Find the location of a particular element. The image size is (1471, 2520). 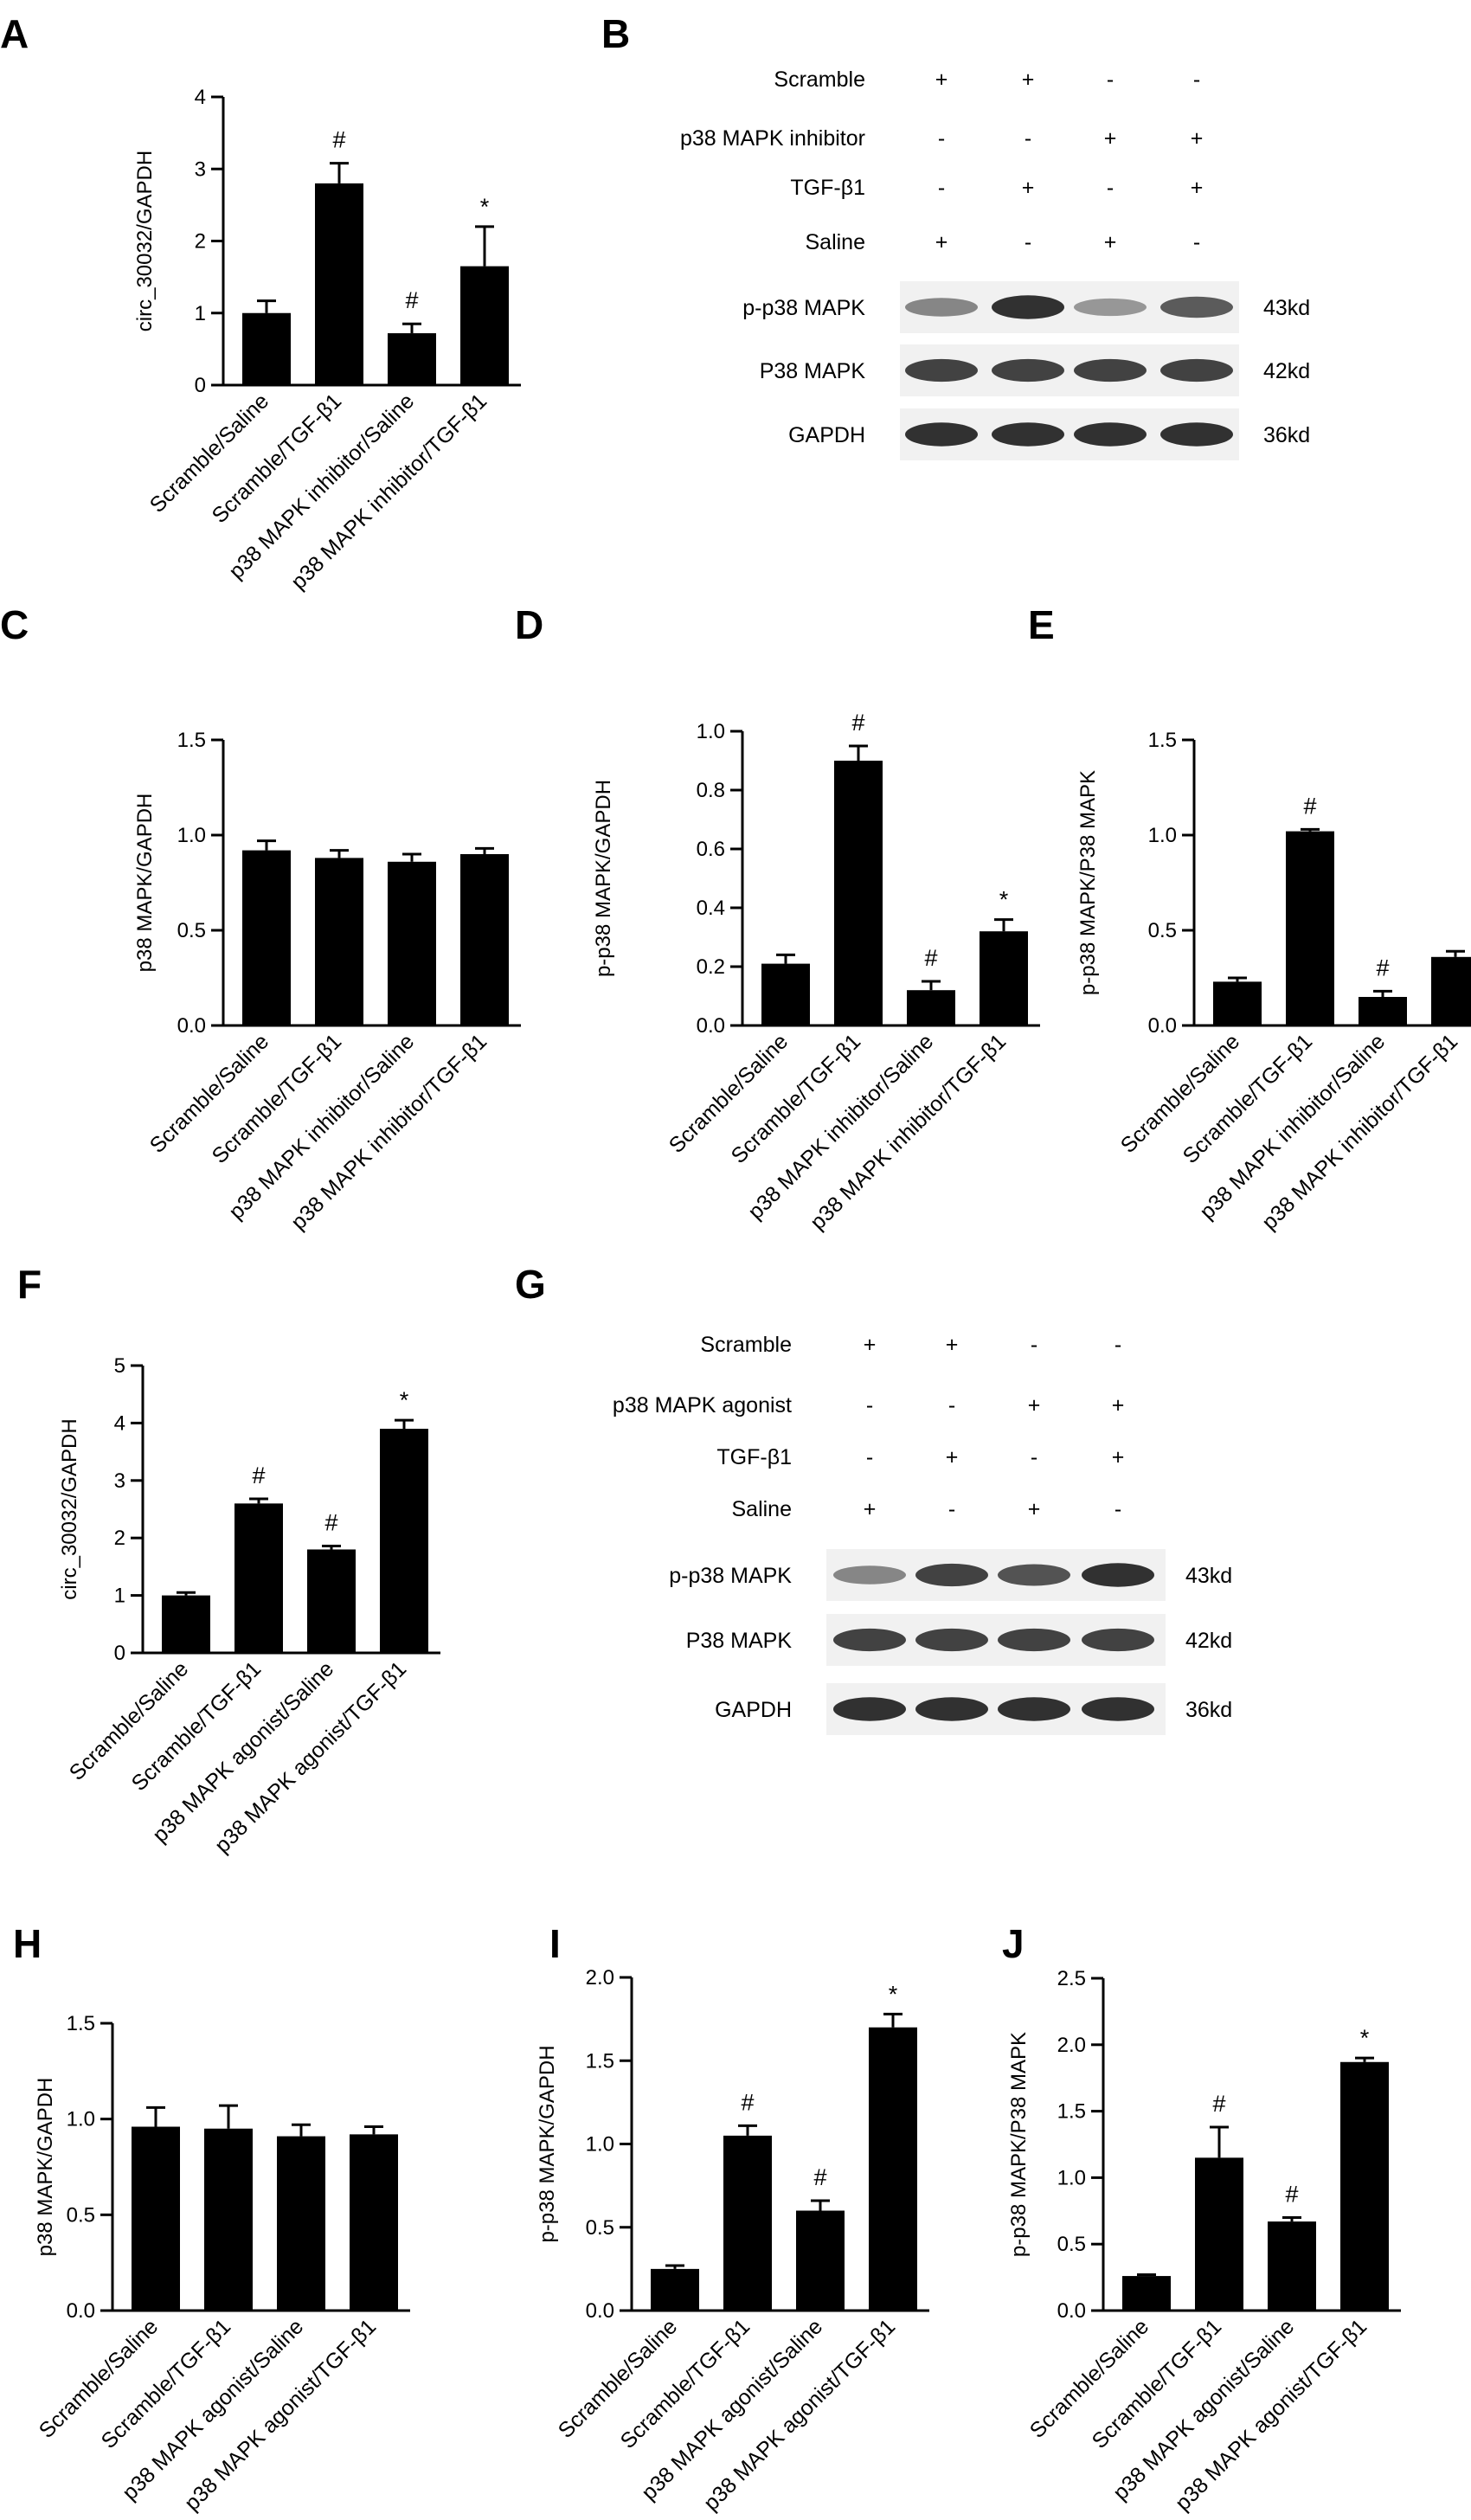

y-tick-label: 4 is located at coordinates (119, 1423).